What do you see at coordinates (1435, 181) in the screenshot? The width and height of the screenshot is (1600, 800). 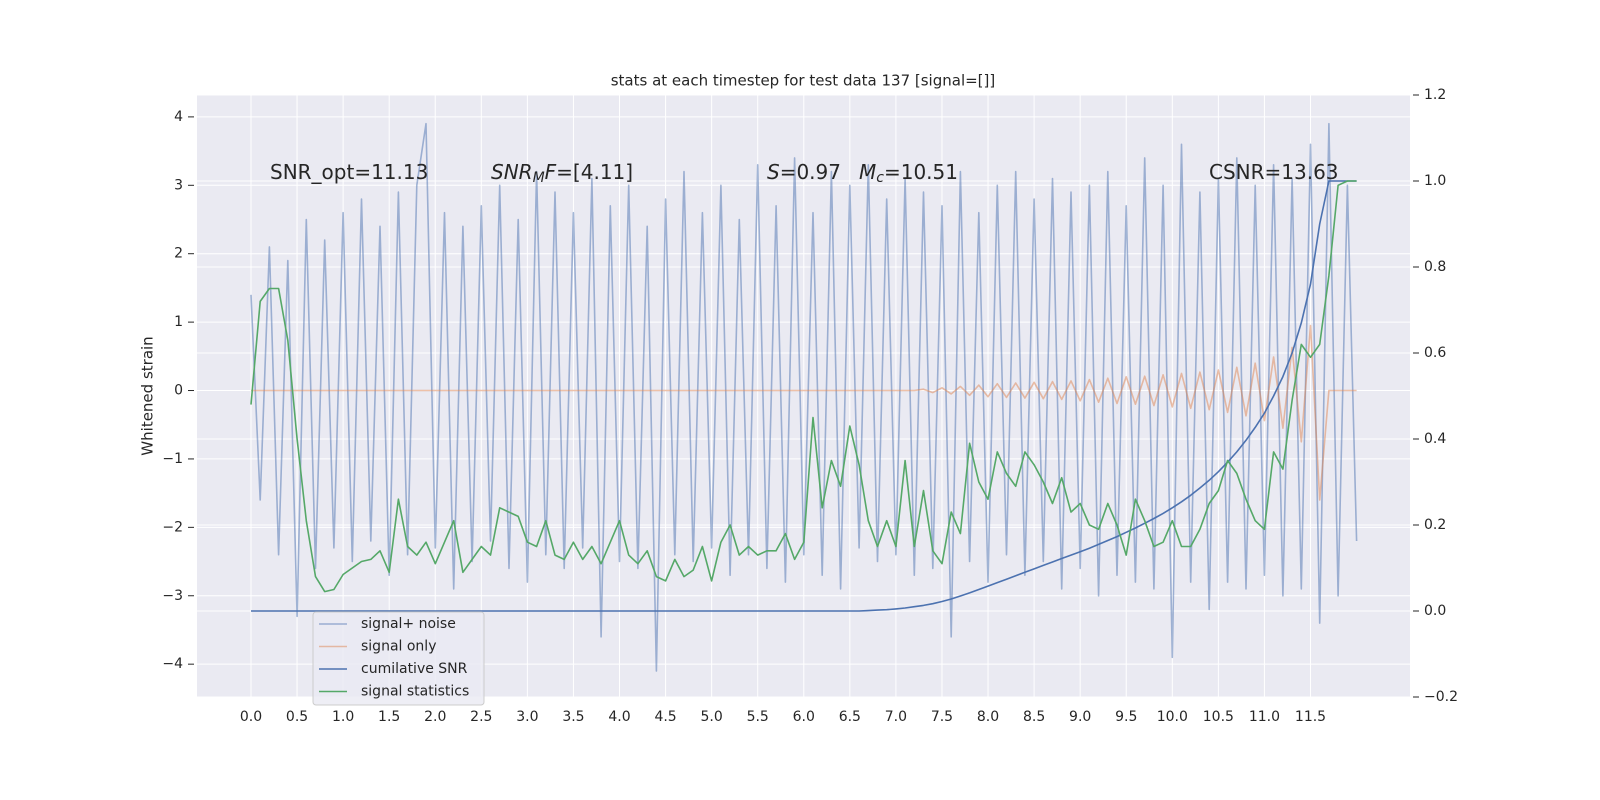 I see `y2-tick-label: 1.0` at bounding box center [1435, 181].